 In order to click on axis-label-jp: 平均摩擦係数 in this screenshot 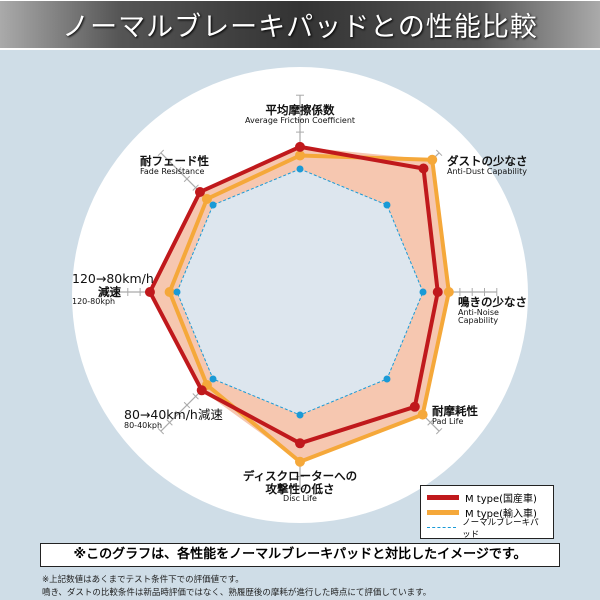, I will do `click(300, 110)`.